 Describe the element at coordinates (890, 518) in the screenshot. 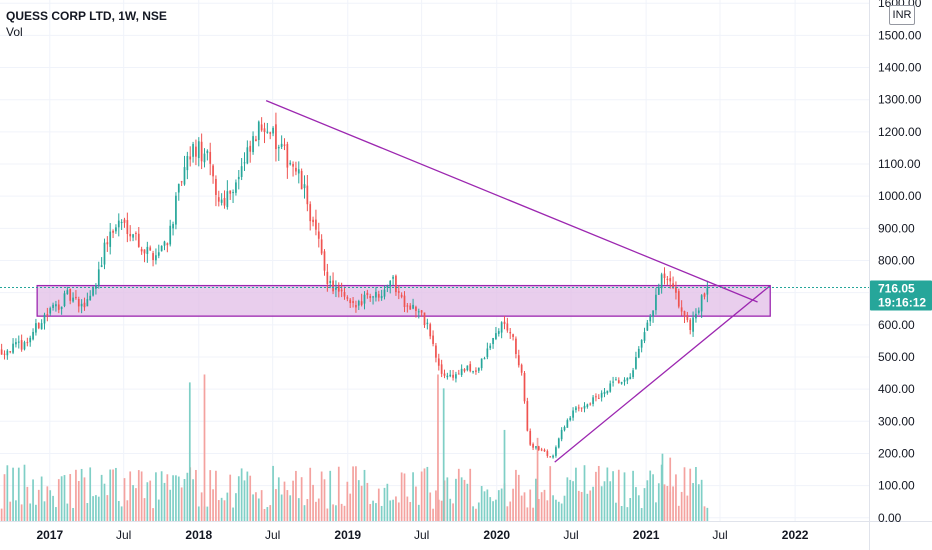

I see `price-tick-label: 0.00` at that location.